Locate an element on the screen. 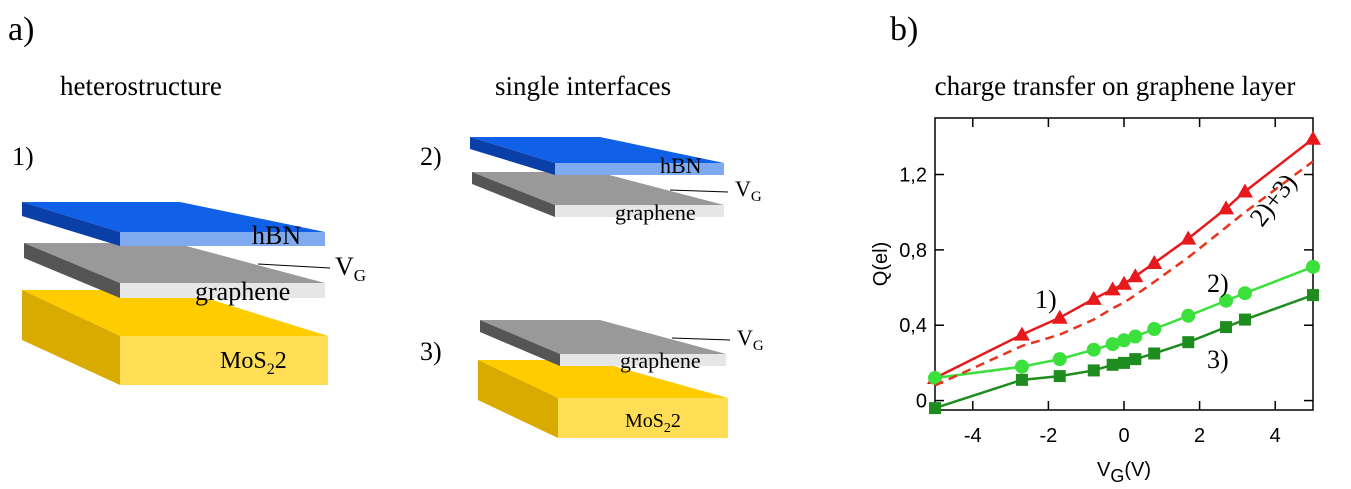 The image size is (1351, 489). heading: single interfaces is located at coordinates (583, 86).